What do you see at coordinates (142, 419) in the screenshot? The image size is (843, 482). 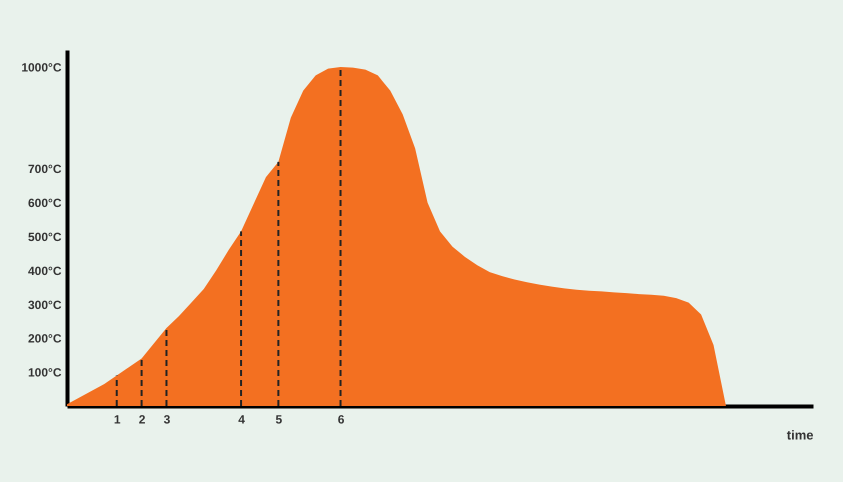 I see `x-tick-label: 2` at bounding box center [142, 419].